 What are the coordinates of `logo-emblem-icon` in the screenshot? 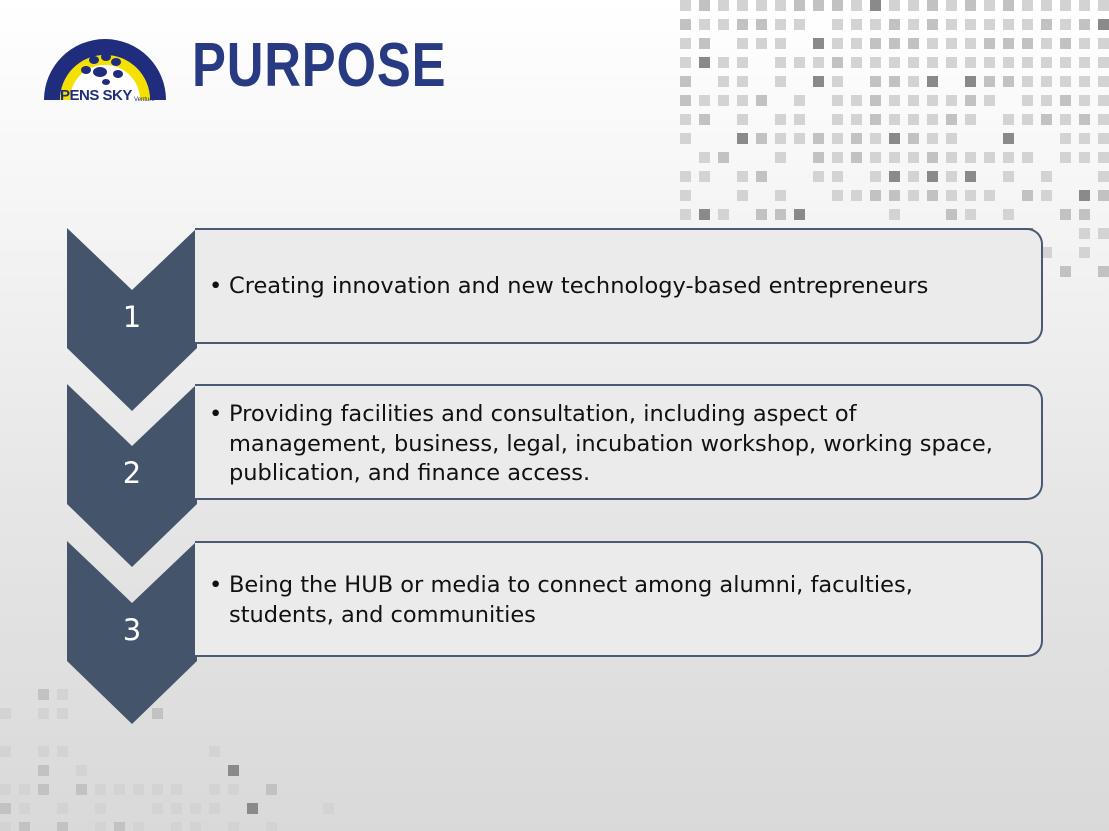 It's located at (105, 69).